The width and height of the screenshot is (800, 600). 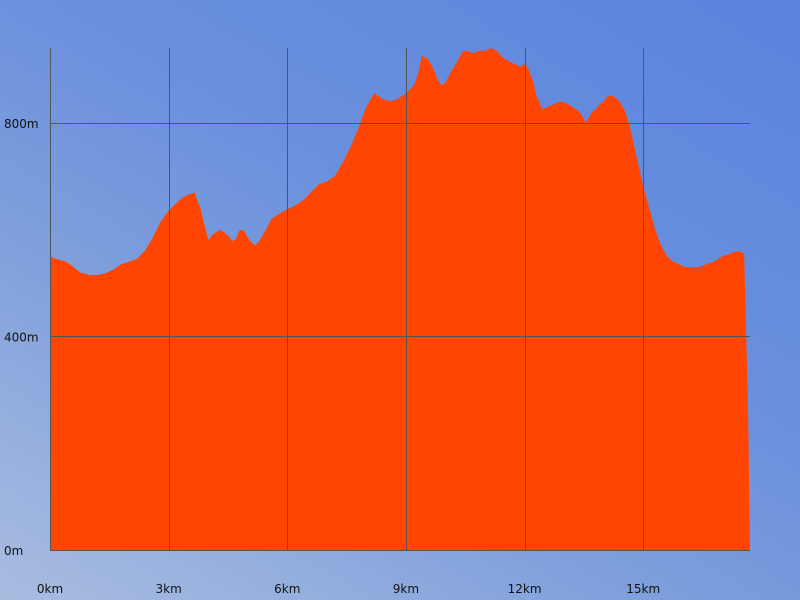 What do you see at coordinates (21, 124) in the screenshot?
I see `y-tick-label: 800m` at bounding box center [21, 124].